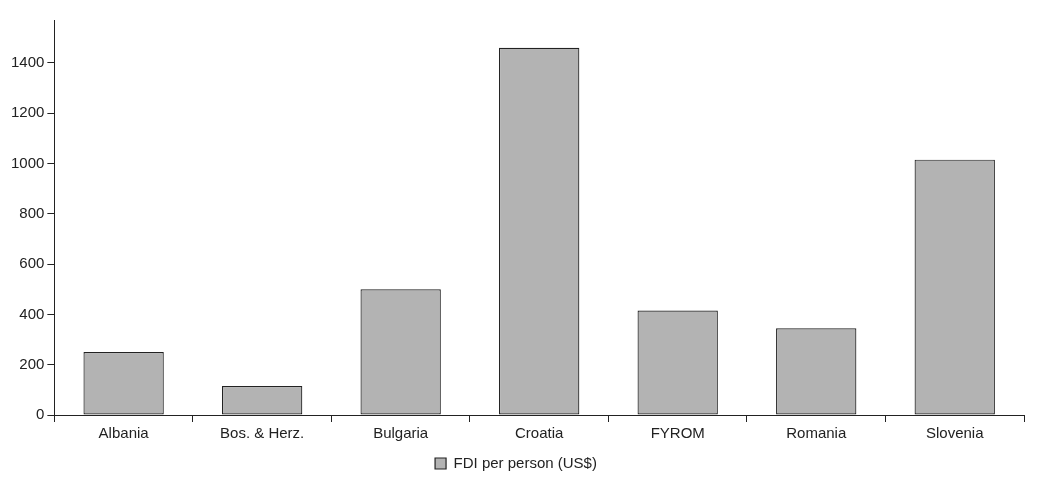  Describe the element at coordinates (525, 462) in the screenshot. I see `legend-label: FDI per person (US$)` at that location.